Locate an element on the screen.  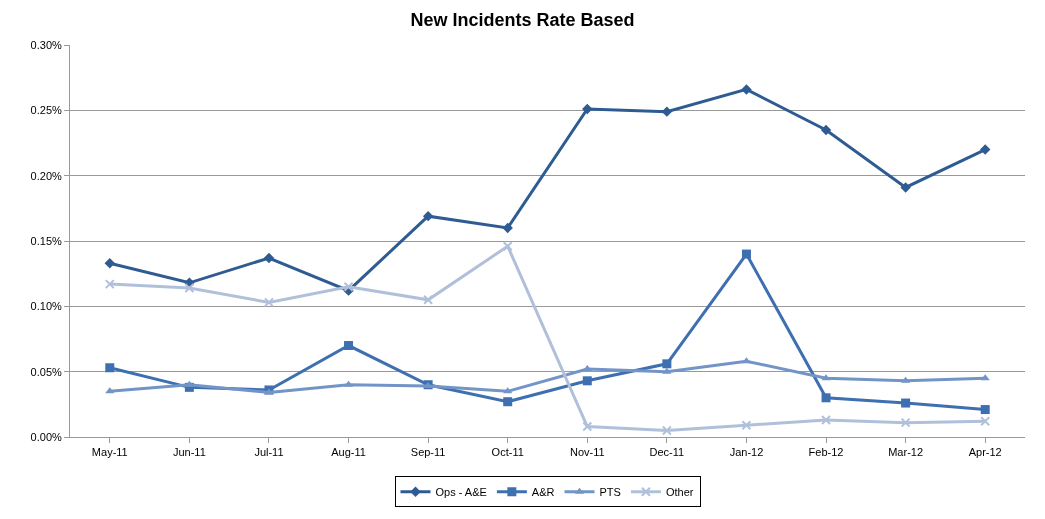
x-tick-label: Mar-12 is located at coordinates (906, 452).